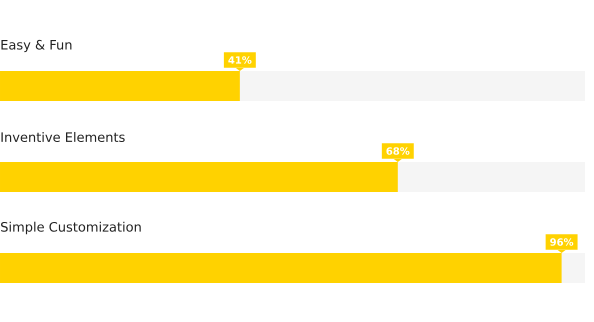 Image resolution: width=594 pixels, height=322 pixels. I want to click on data-label: 96%, so click(562, 242).